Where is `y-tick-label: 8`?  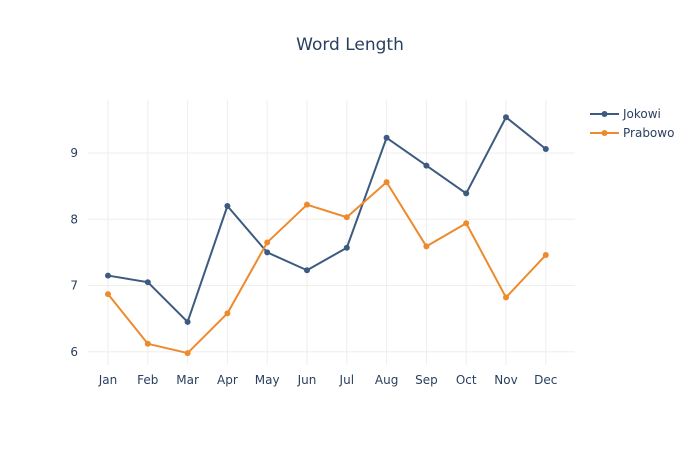
y-tick-label: 8 is located at coordinates (74, 219).